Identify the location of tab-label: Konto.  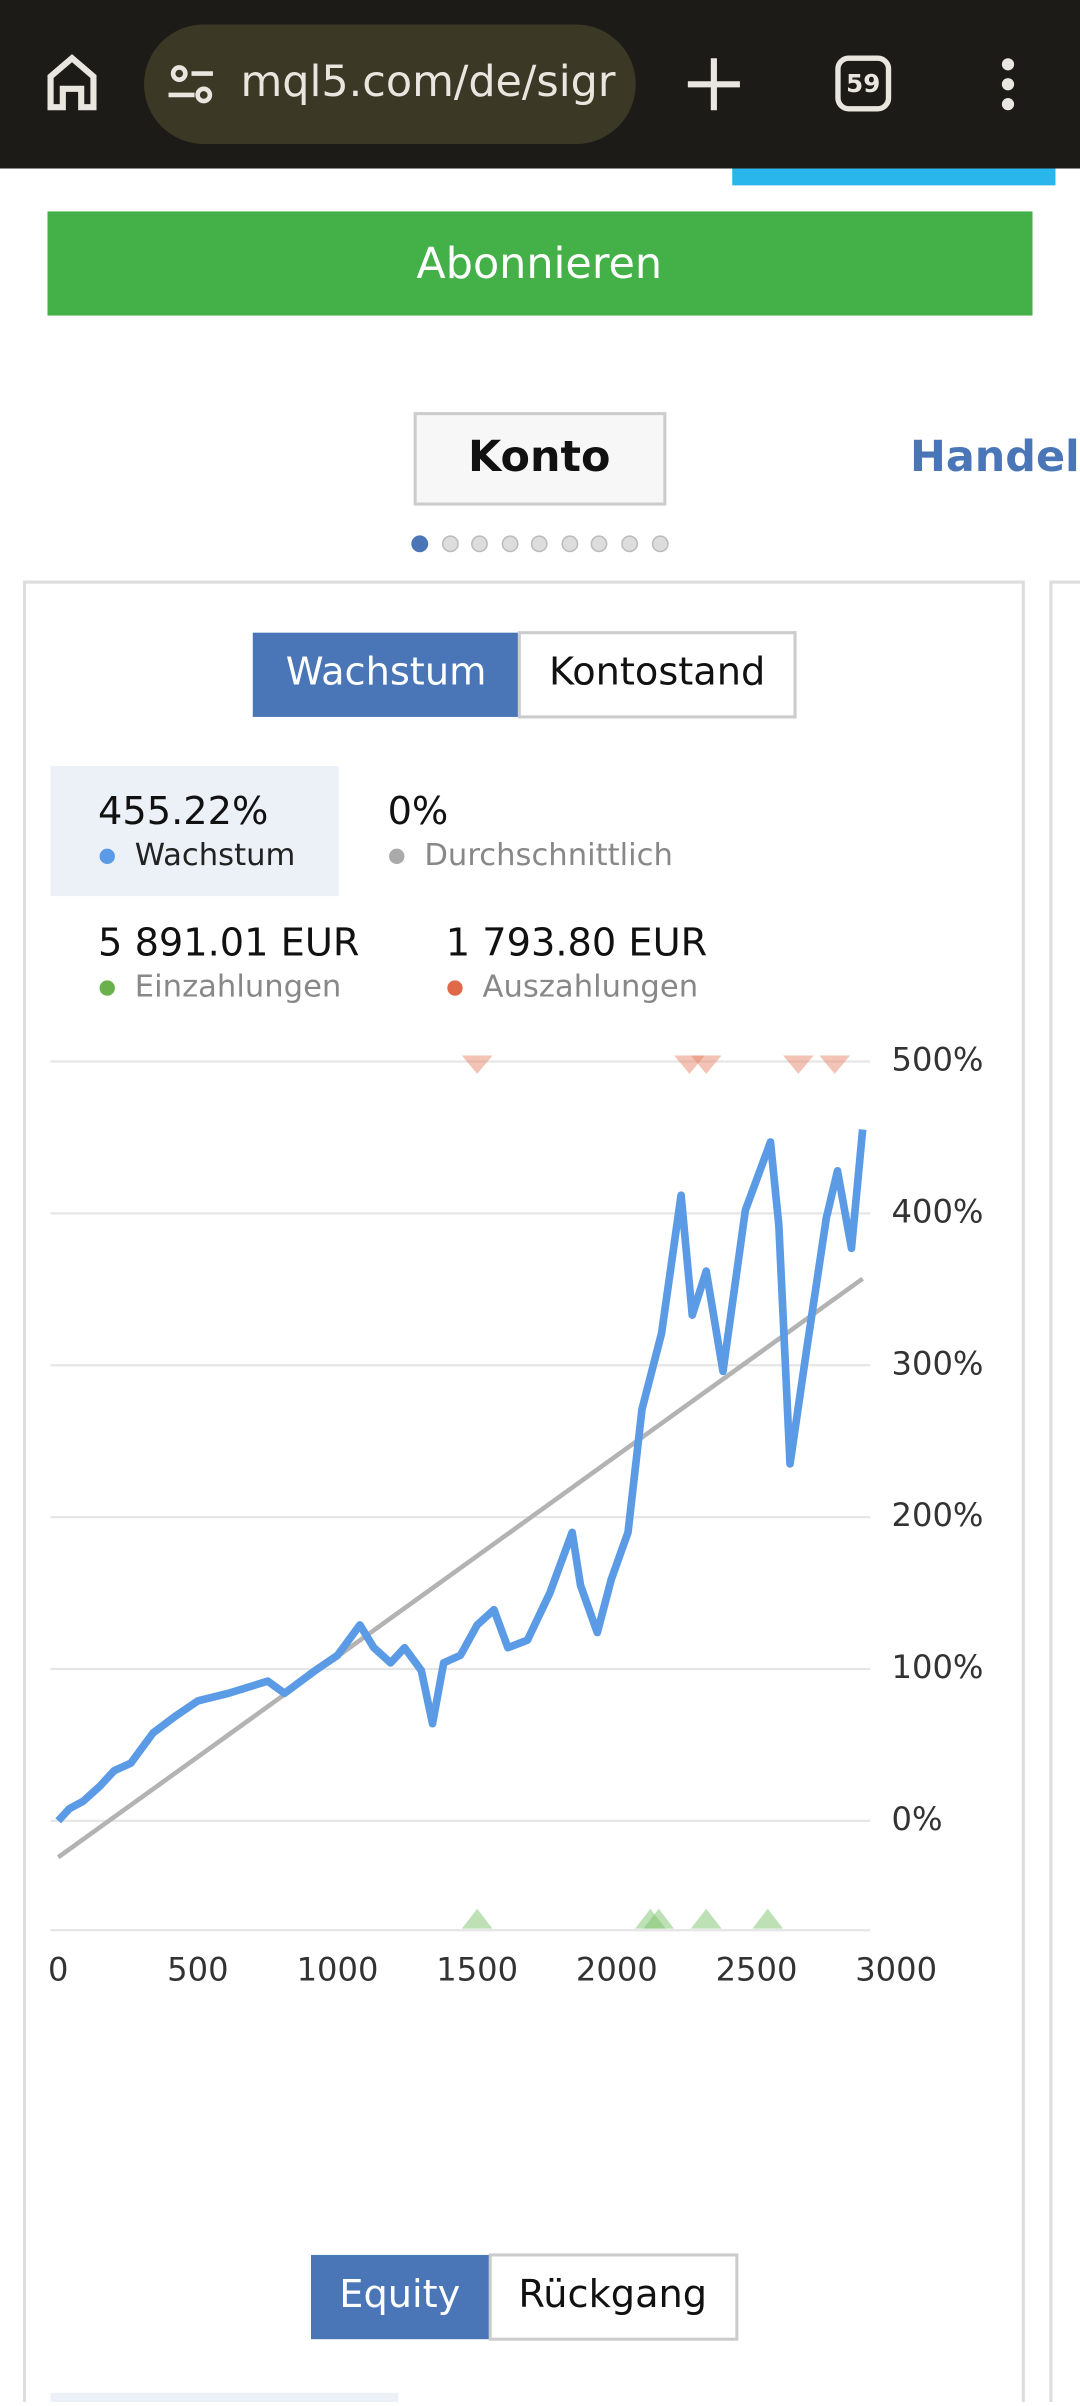
(539, 457).